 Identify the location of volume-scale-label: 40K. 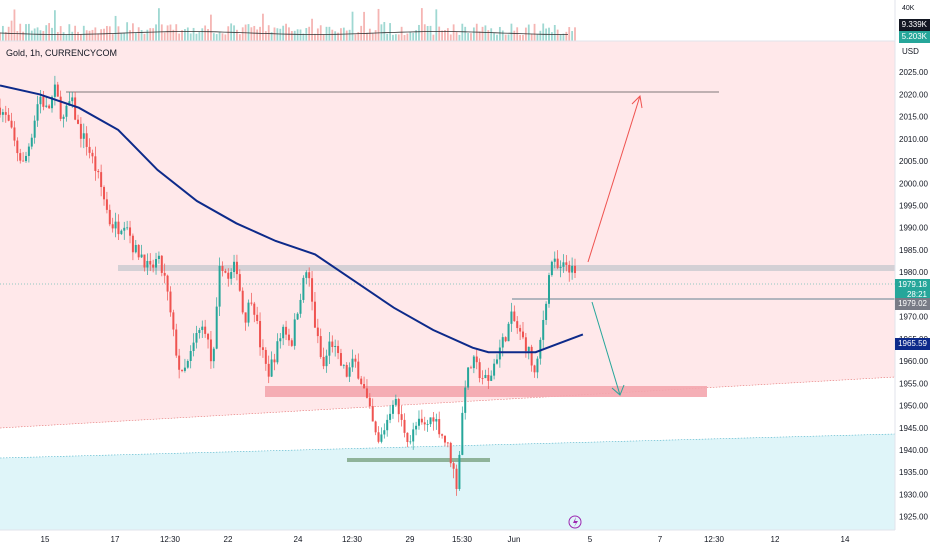
(908, 8).